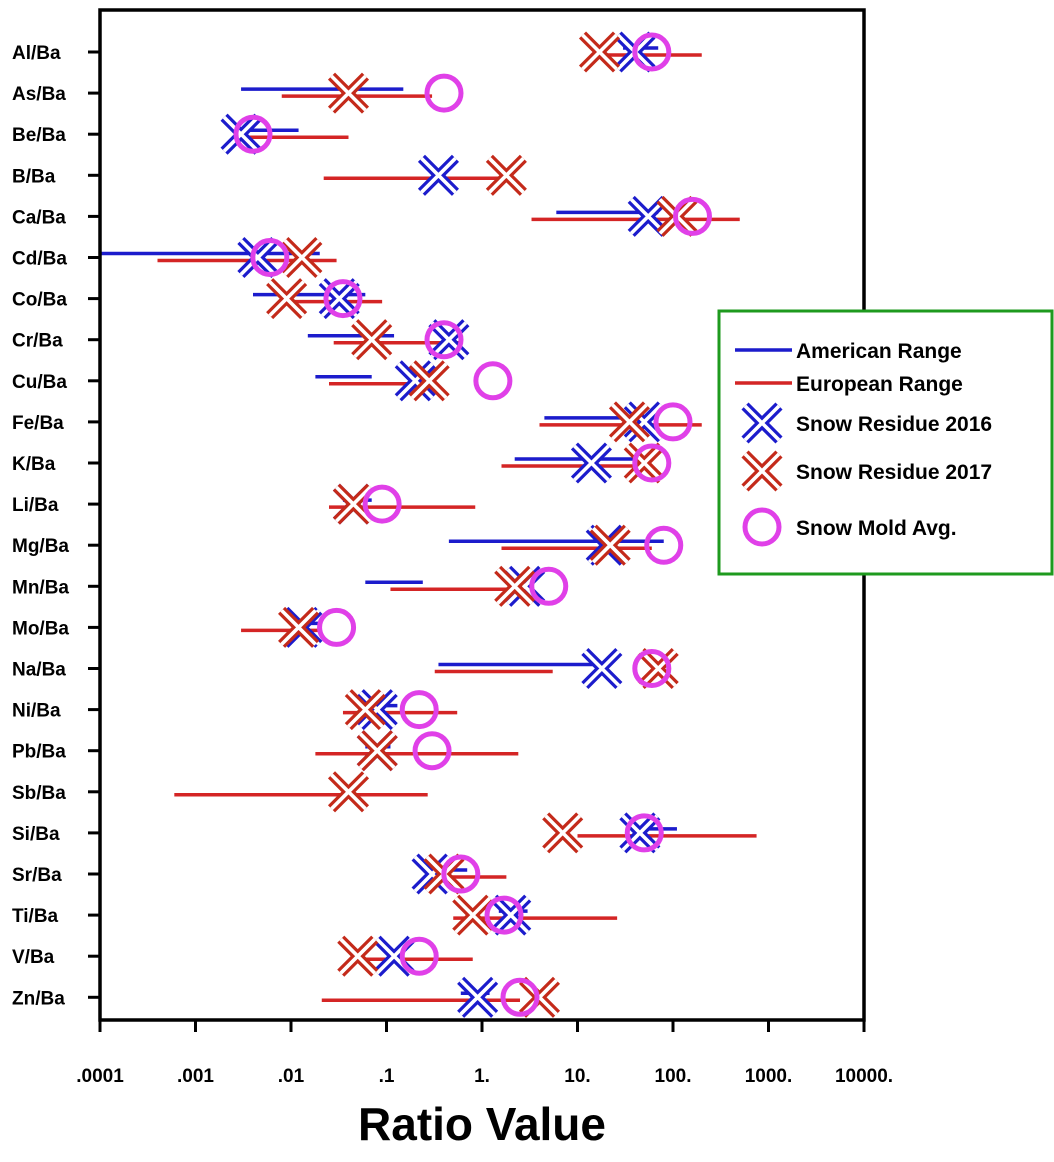 This screenshot has height=1162, width=1054. I want to click on snow-mold-avg-k-ba, so click(652, 463).